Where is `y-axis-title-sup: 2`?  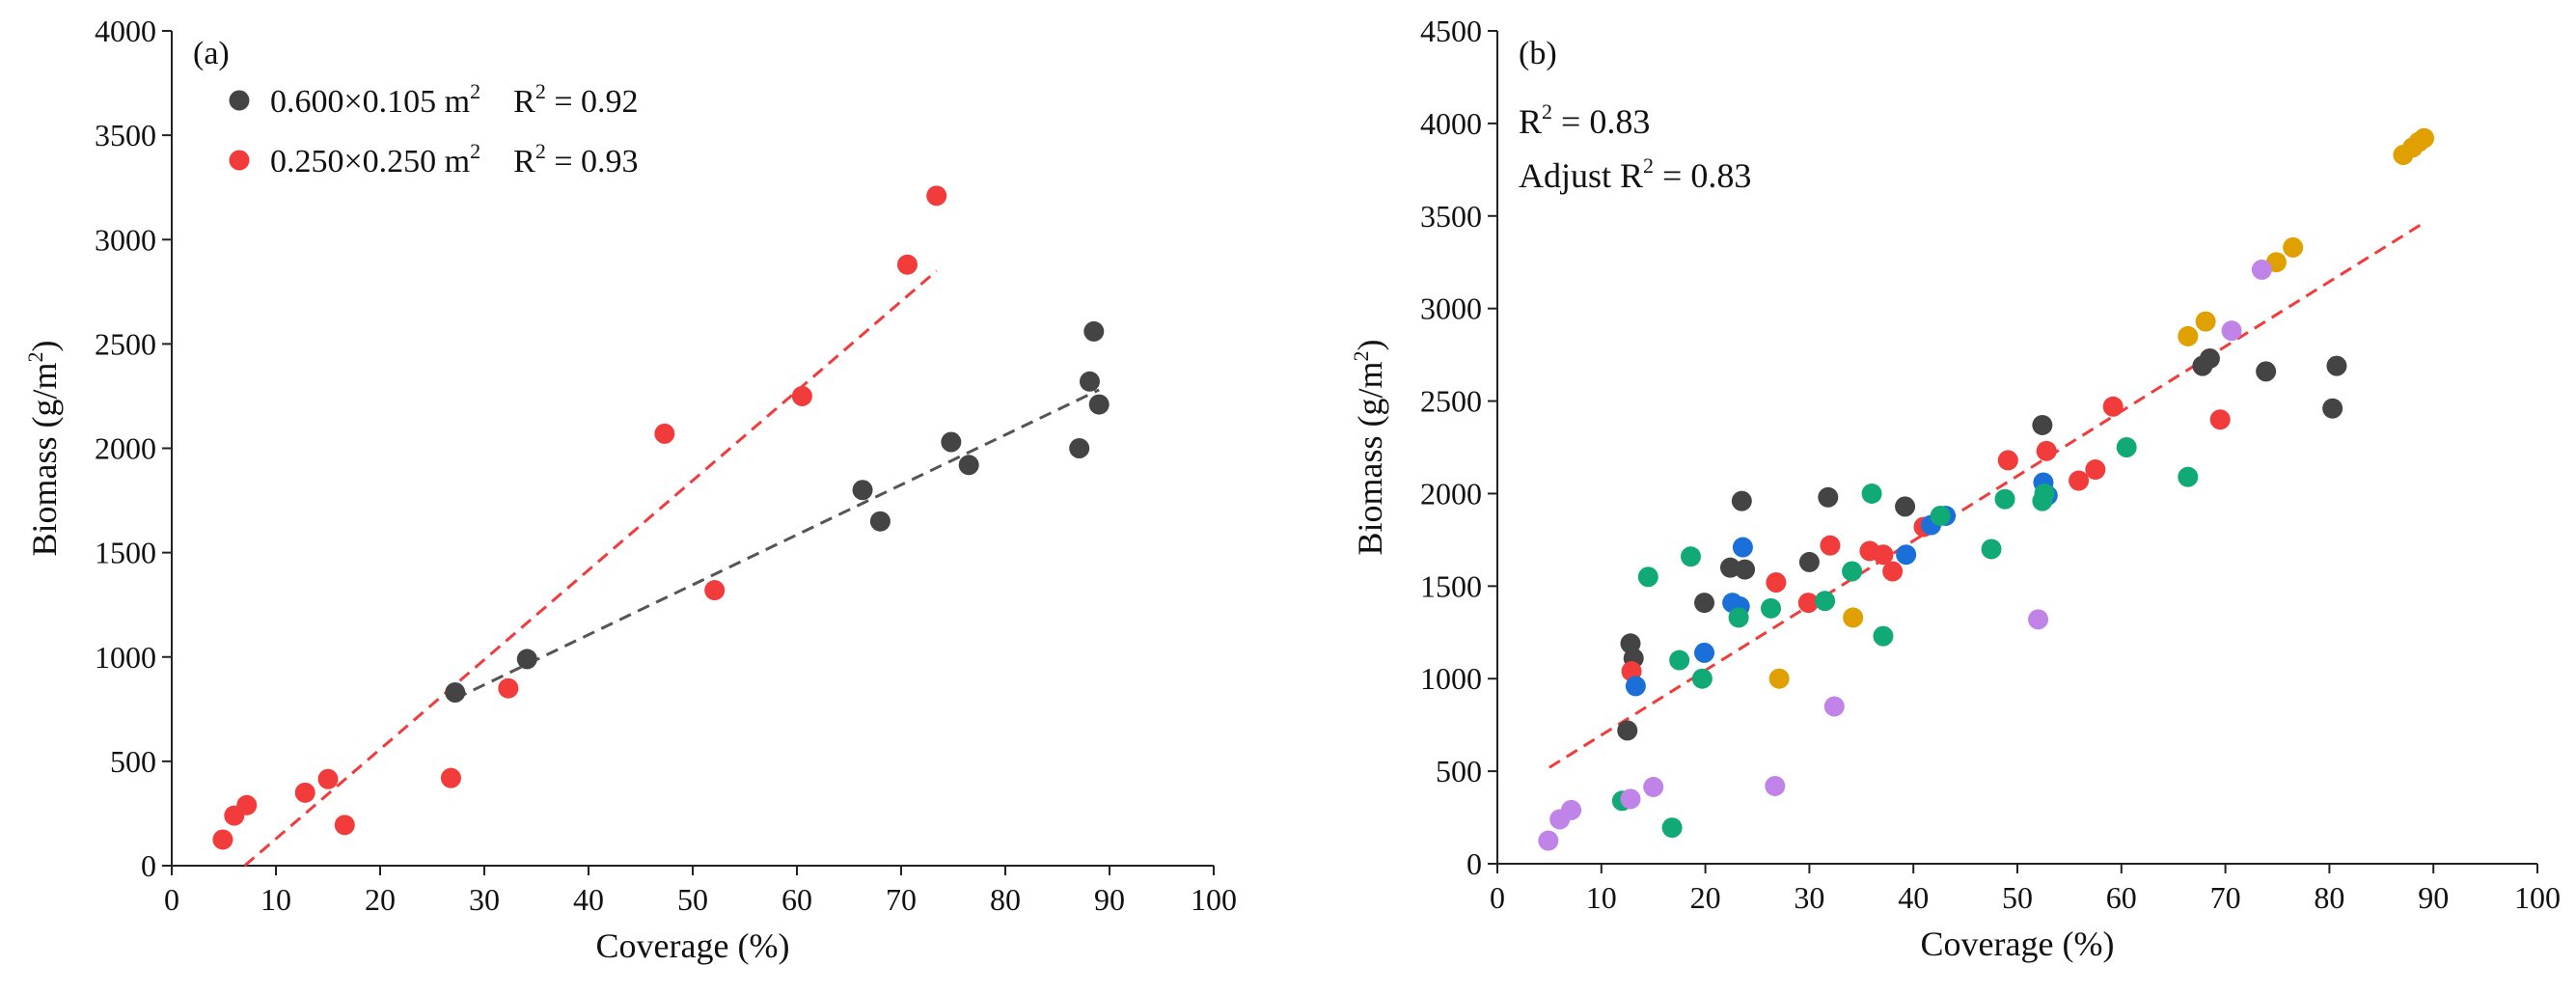 y-axis-title-sup: 2 is located at coordinates (1361, 356).